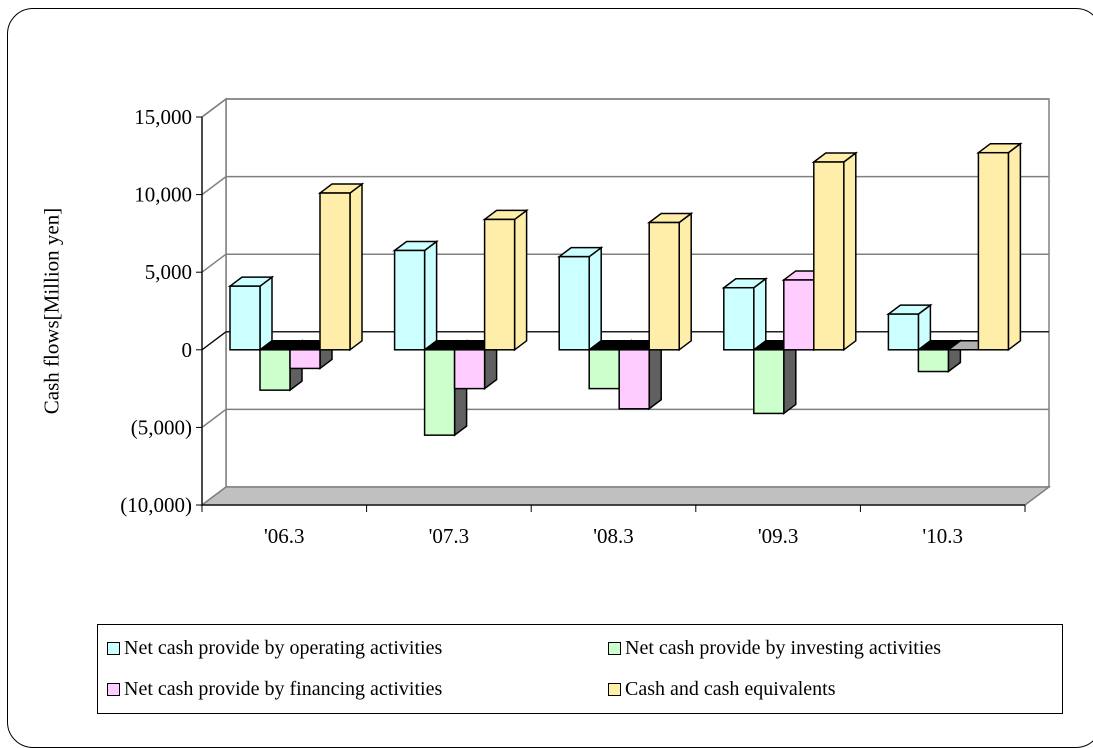  I want to click on legend-label-financing: Net cash provide by financing activities, so click(283, 689).